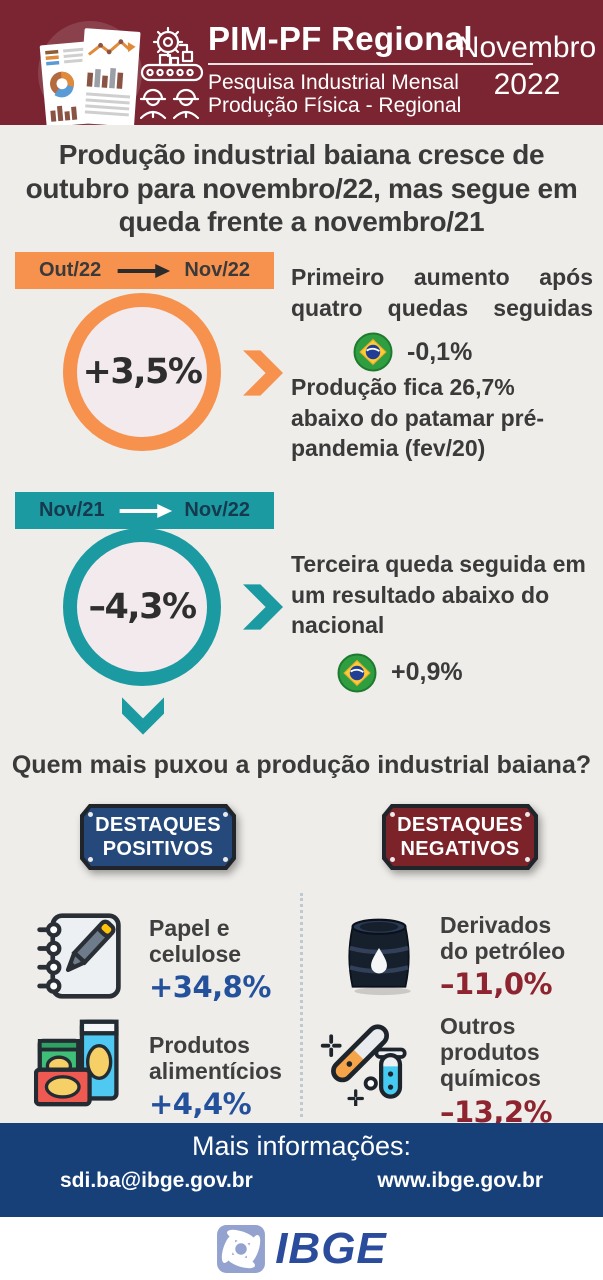 This screenshot has height=1280, width=603. I want to click on yearly-period-to: Nov/22, so click(217, 510).